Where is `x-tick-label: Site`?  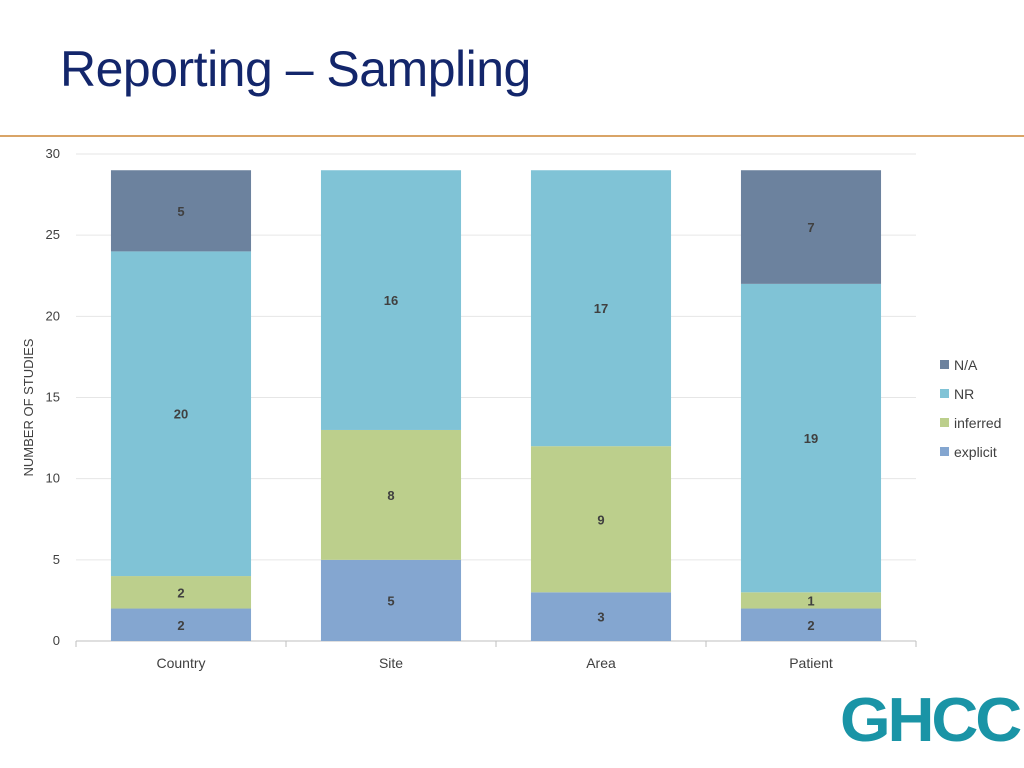 x-tick-label: Site is located at coordinates (391, 663).